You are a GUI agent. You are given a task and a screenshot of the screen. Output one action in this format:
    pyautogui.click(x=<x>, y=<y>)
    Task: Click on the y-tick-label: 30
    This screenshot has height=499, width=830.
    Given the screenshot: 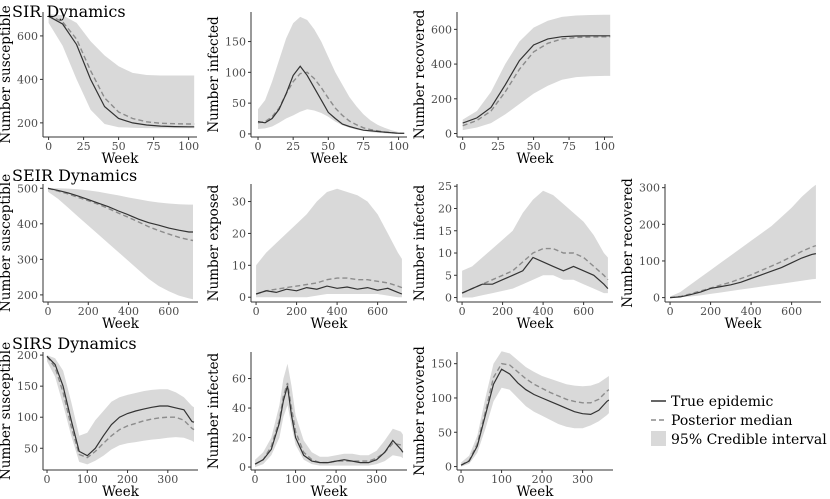 What is the action you would take?
    pyautogui.click(x=239, y=202)
    